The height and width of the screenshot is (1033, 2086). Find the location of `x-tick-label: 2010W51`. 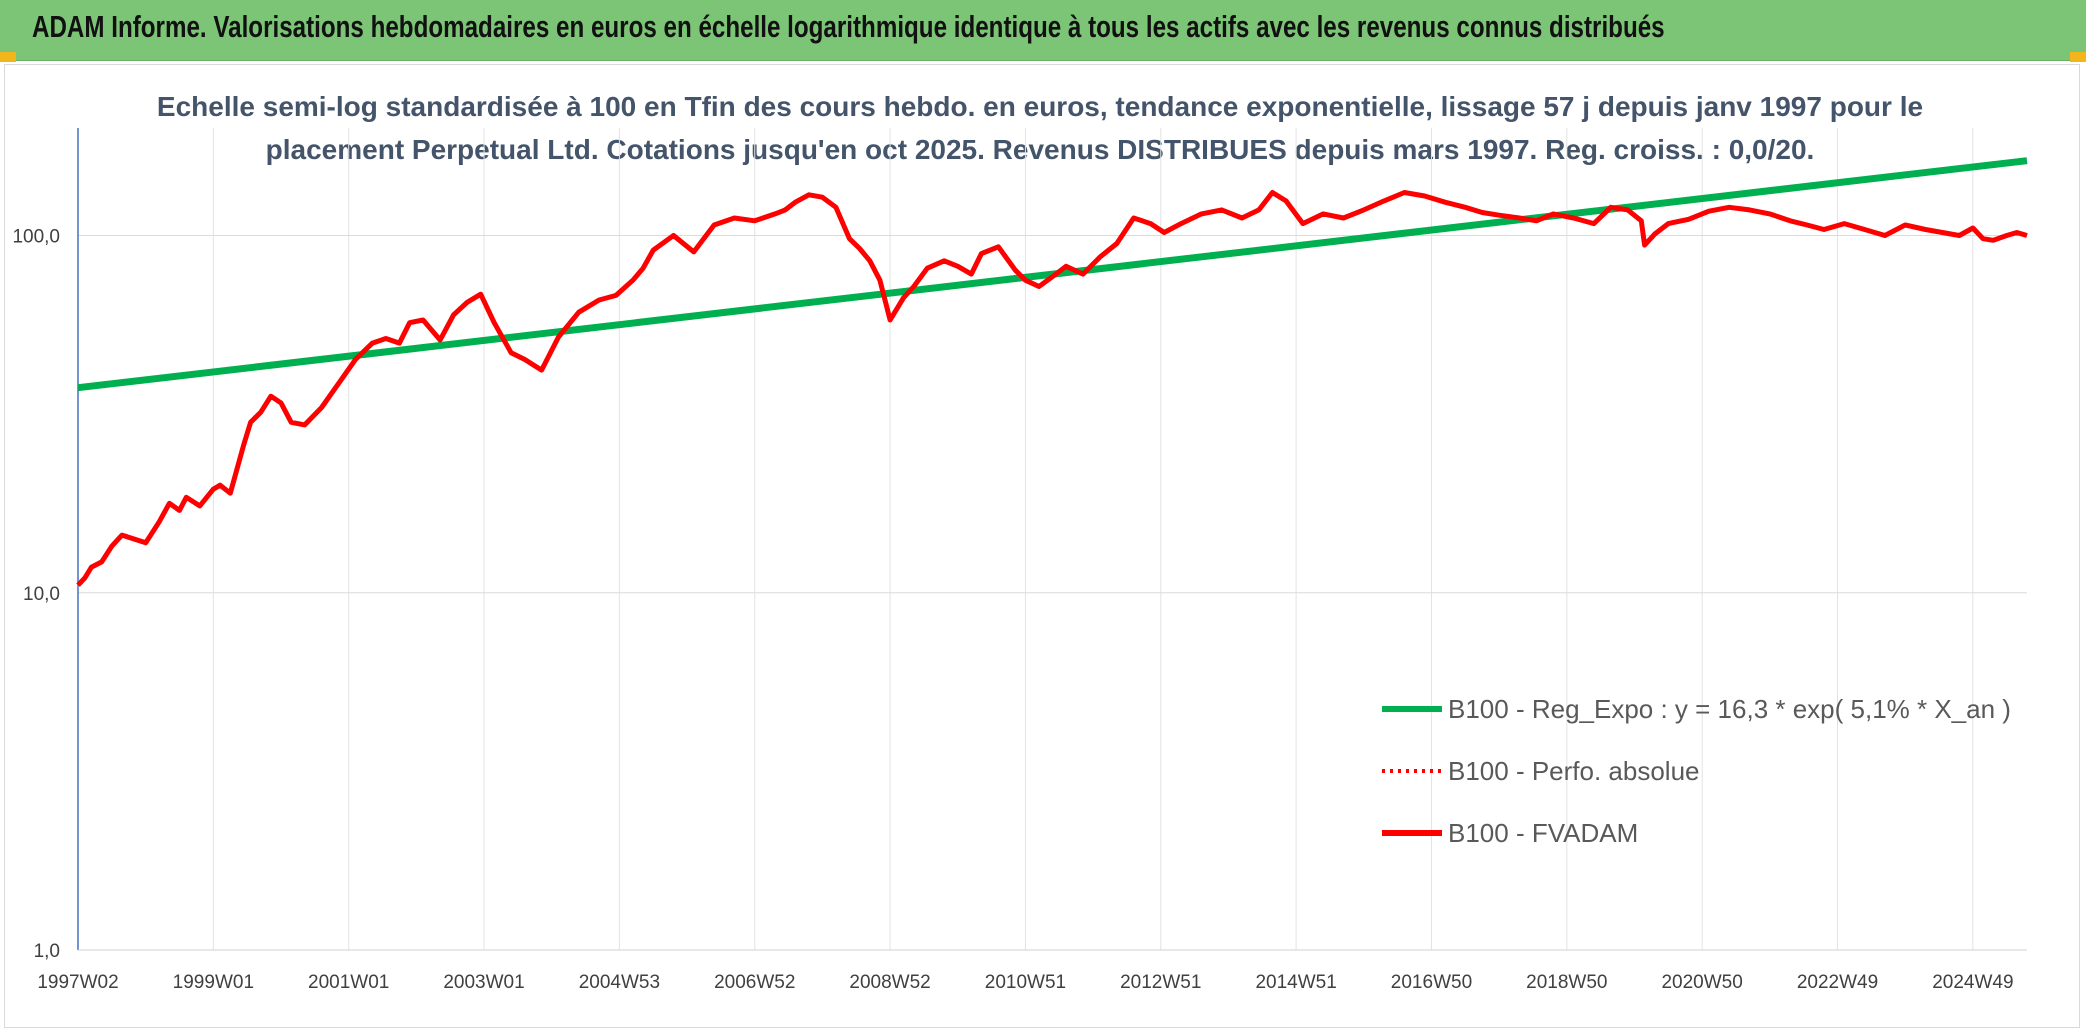

x-tick-label: 2010W51 is located at coordinates (1025, 982).